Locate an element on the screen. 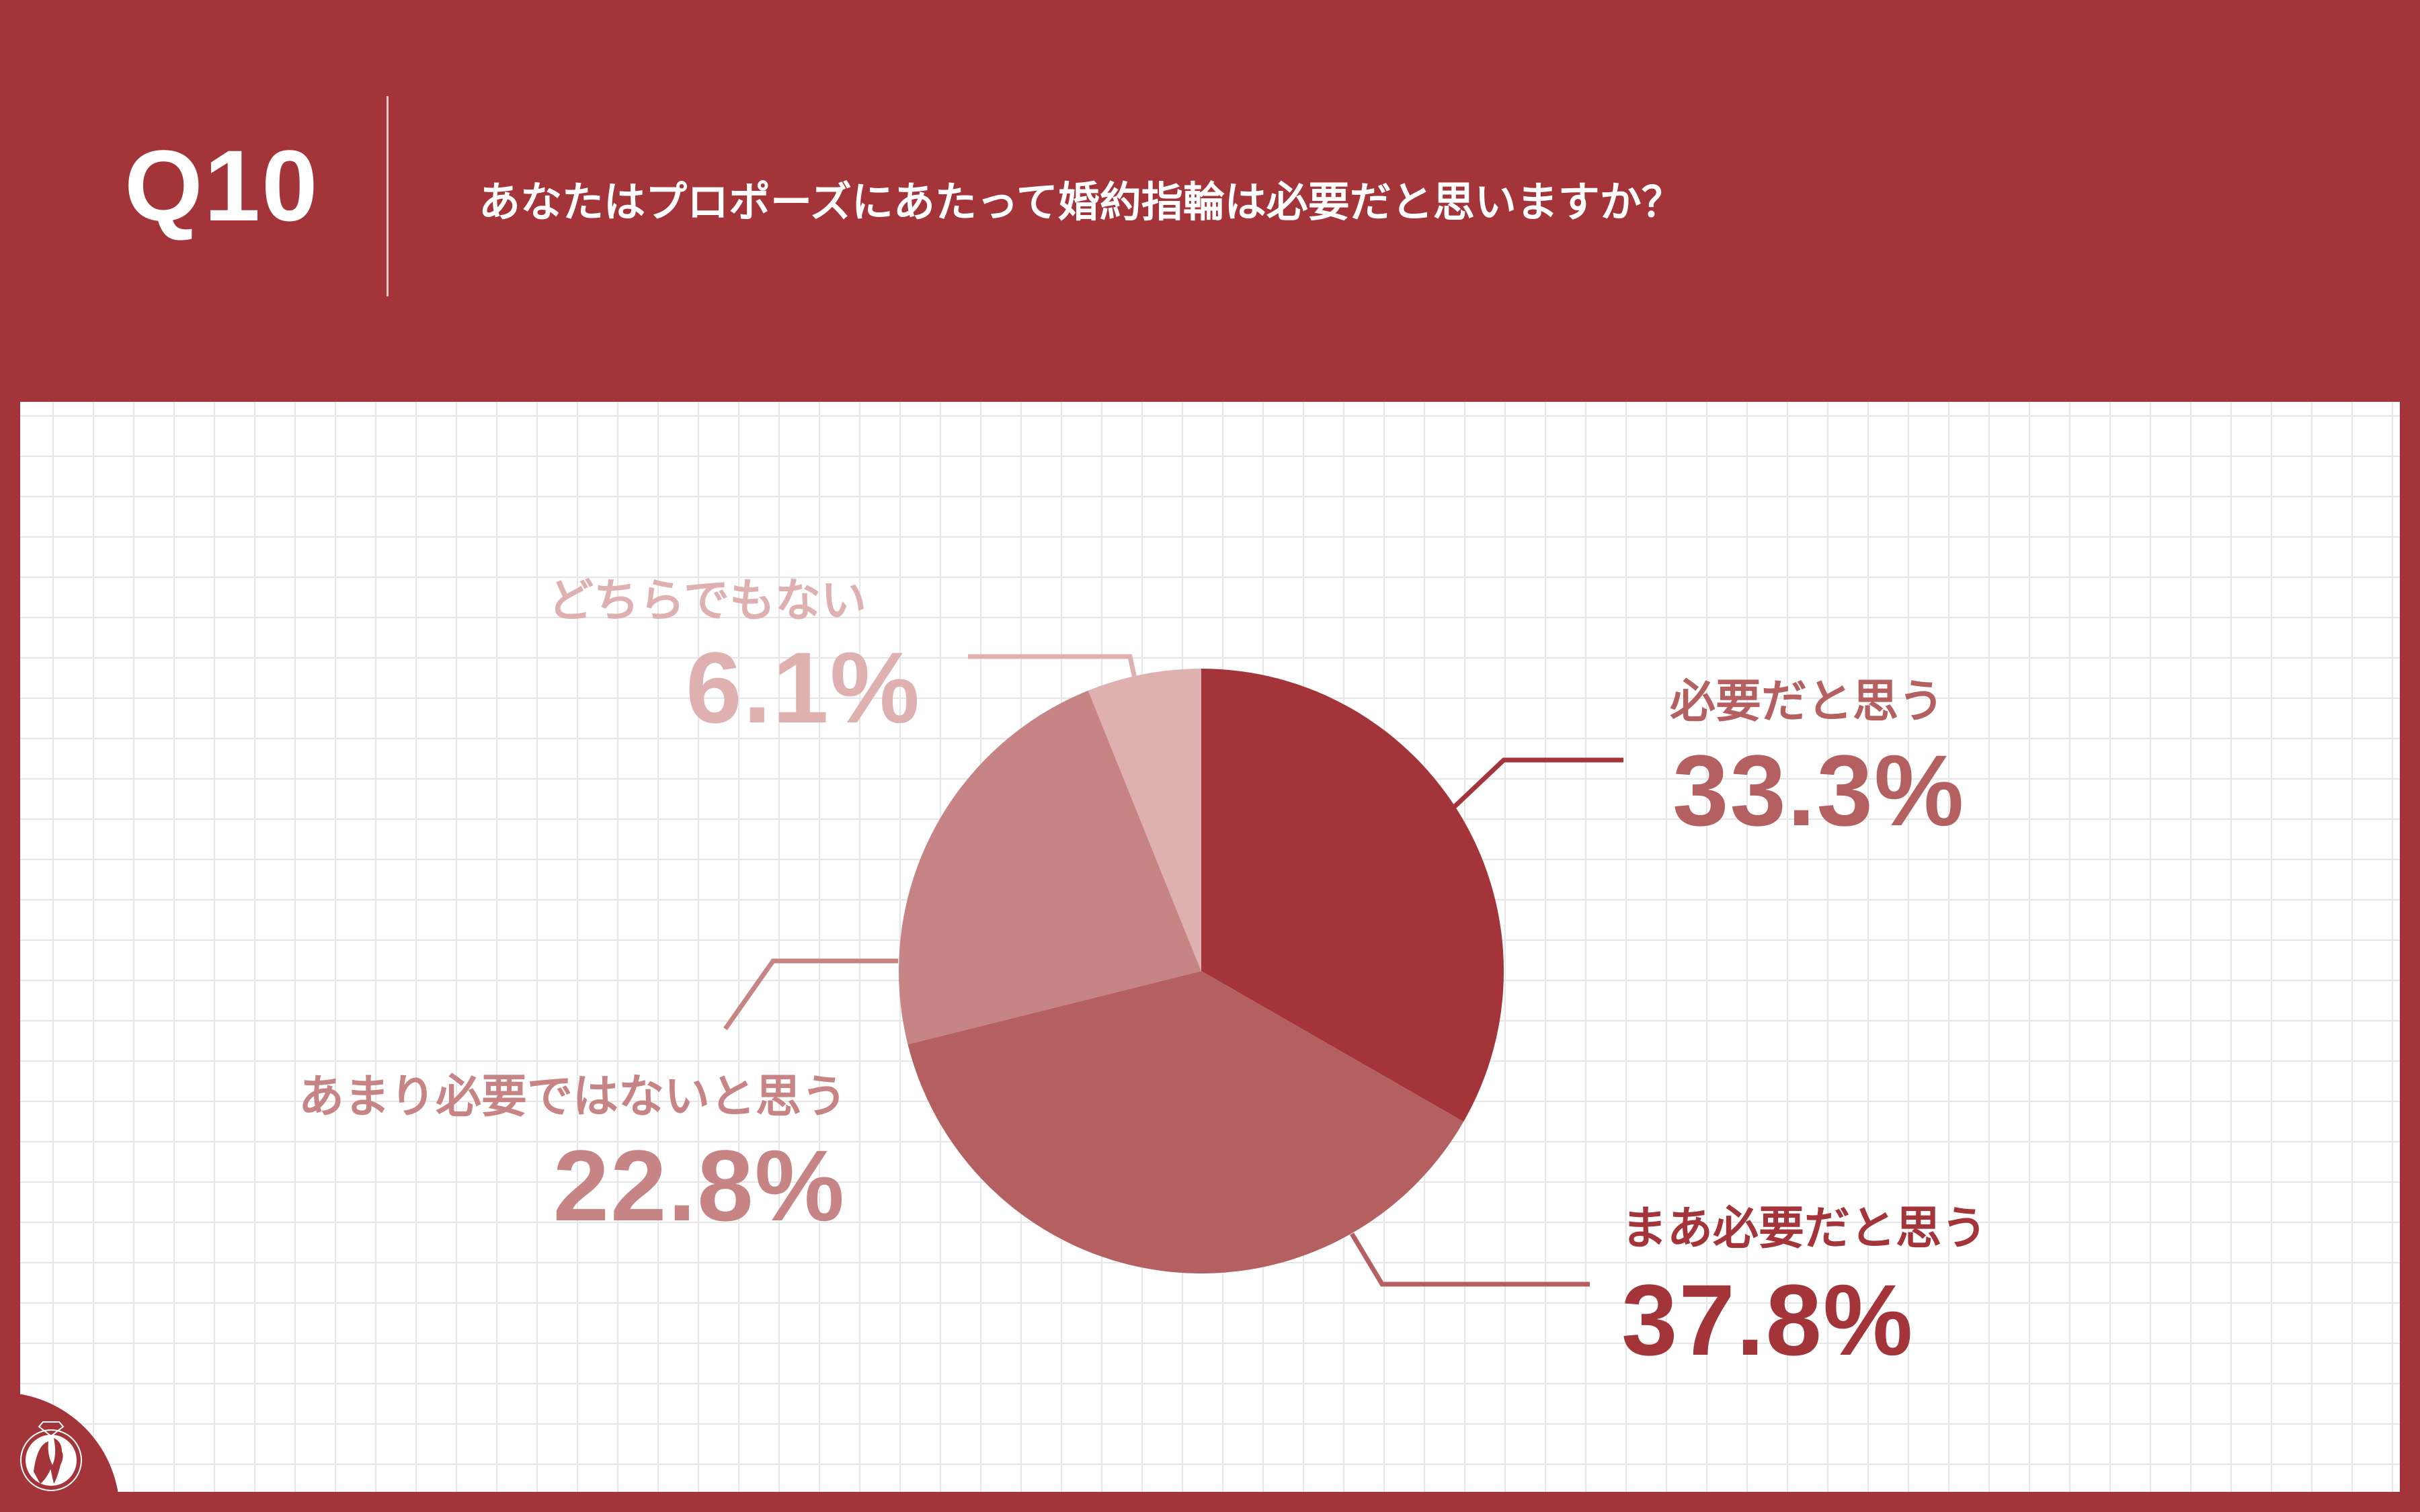 The image size is (2420, 1512). label-neither: どちらでもない is located at coordinates (707, 602).